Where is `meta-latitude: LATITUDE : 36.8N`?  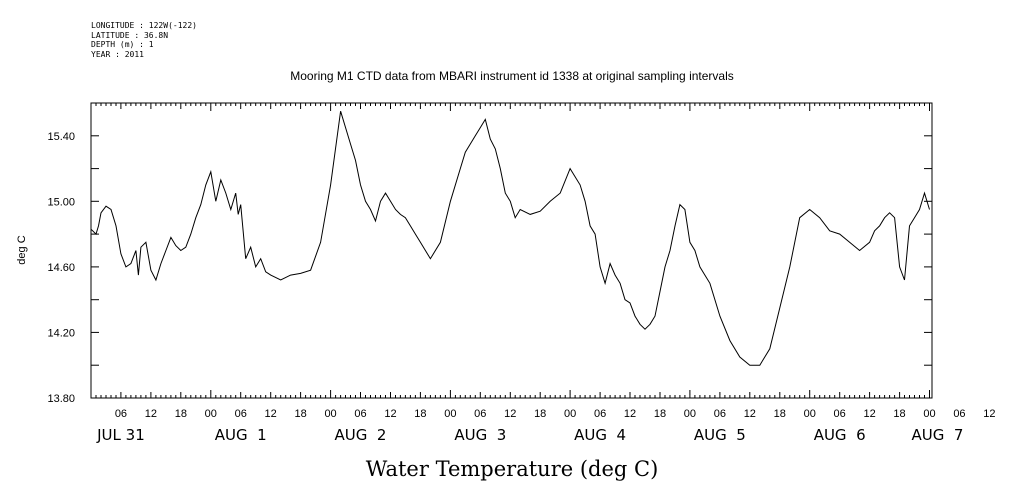 meta-latitude: LATITUDE : 36.8N is located at coordinates (130, 35).